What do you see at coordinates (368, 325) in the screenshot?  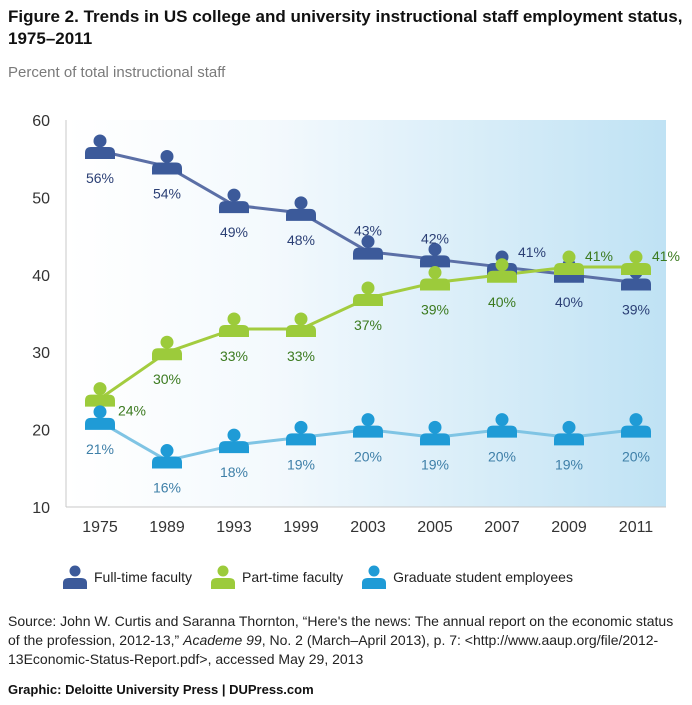 I see `data-label: 37%` at bounding box center [368, 325].